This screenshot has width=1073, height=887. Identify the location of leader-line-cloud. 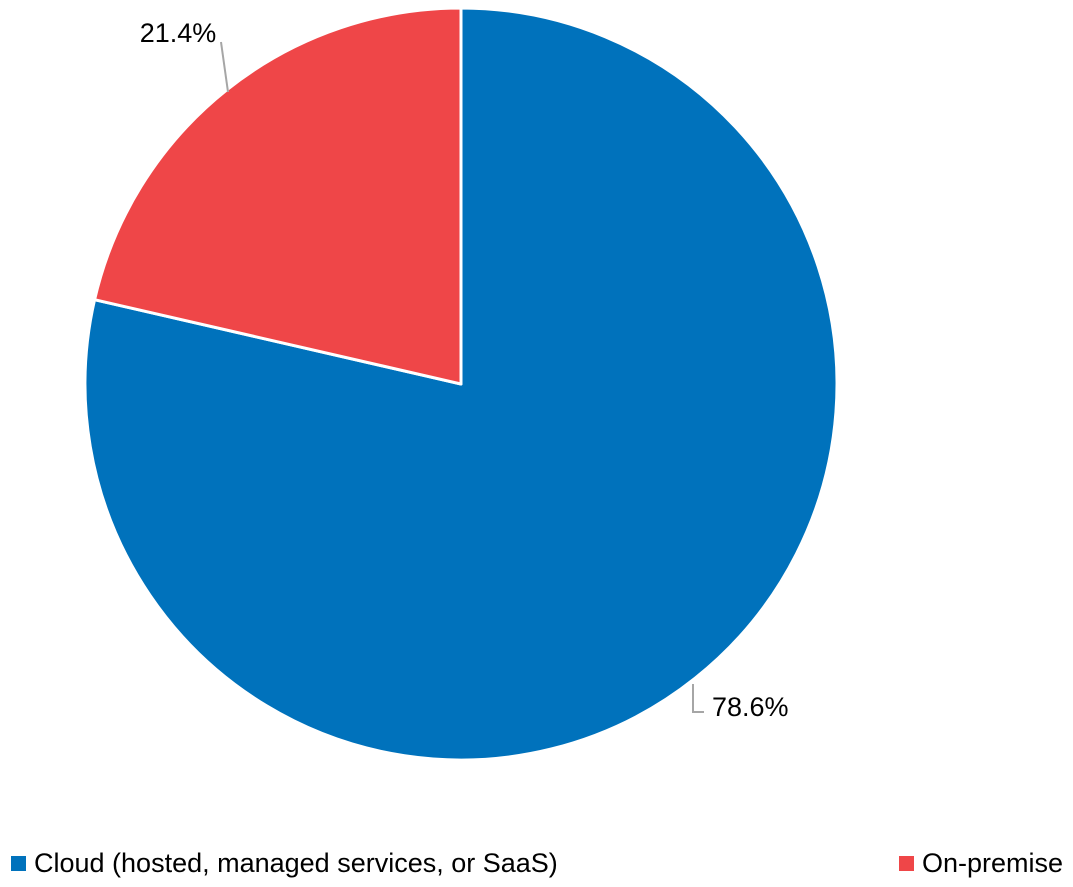
(698, 698).